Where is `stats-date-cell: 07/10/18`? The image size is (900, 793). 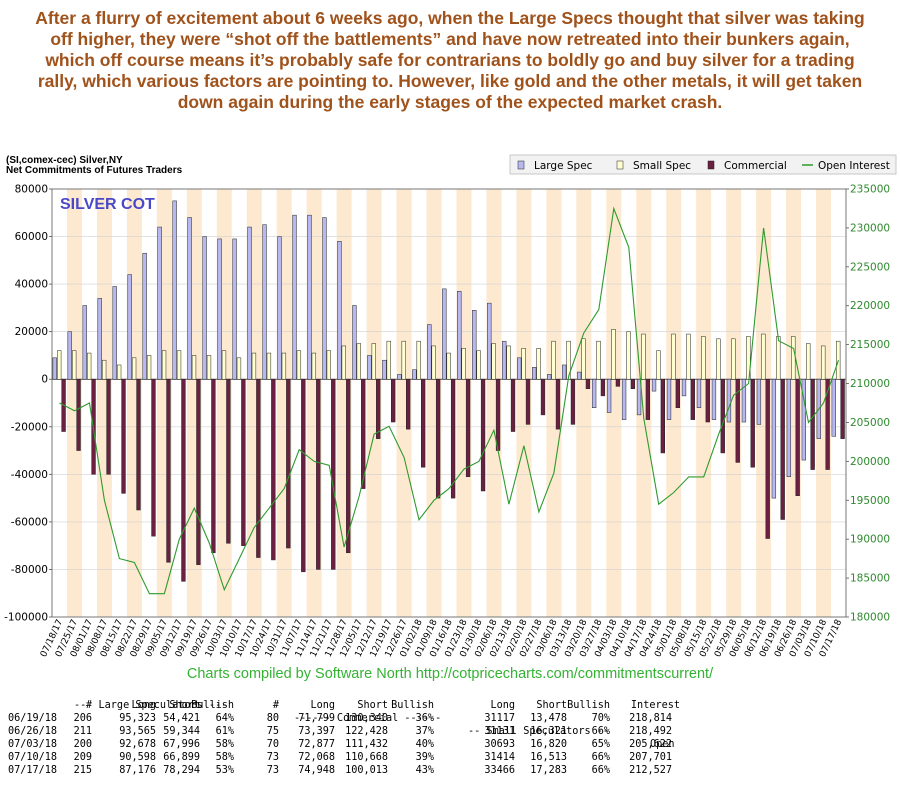 stats-date-cell: 07/10/18 is located at coordinates (33, 757).